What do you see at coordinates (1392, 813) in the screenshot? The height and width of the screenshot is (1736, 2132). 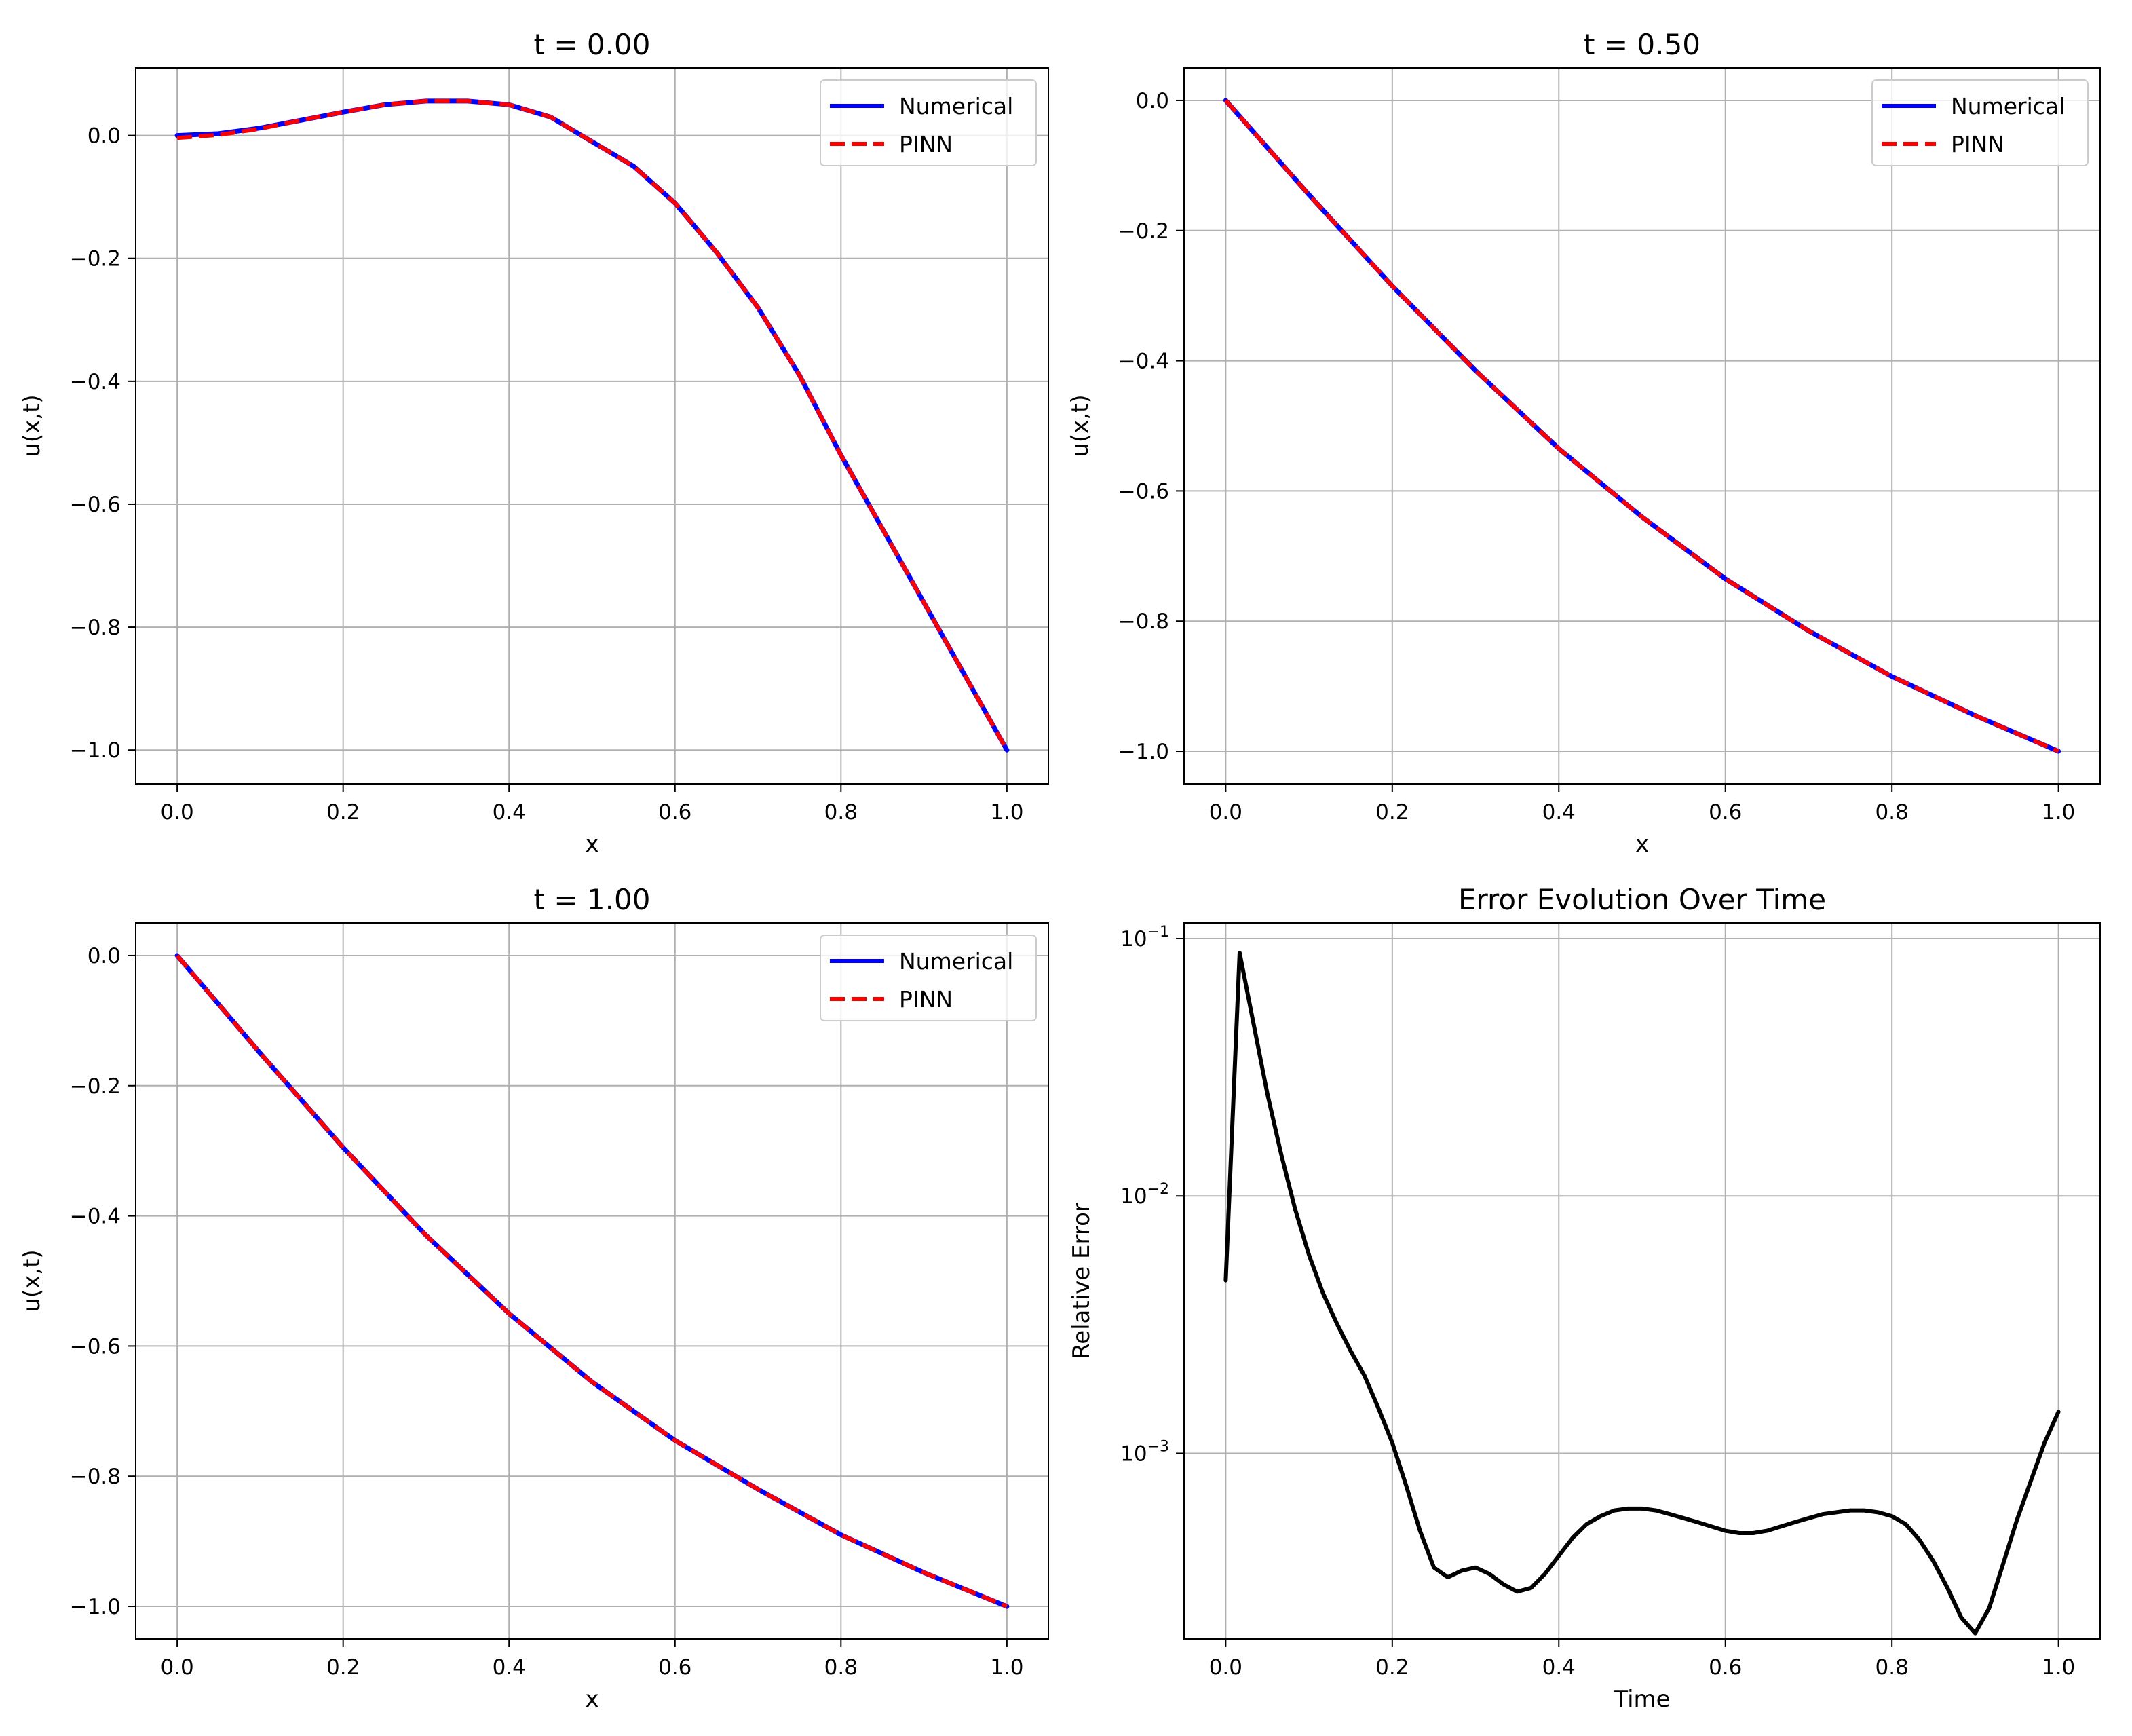 I see `panel-t050-x-tick-label: 0.2` at bounding box center [1392, 813].